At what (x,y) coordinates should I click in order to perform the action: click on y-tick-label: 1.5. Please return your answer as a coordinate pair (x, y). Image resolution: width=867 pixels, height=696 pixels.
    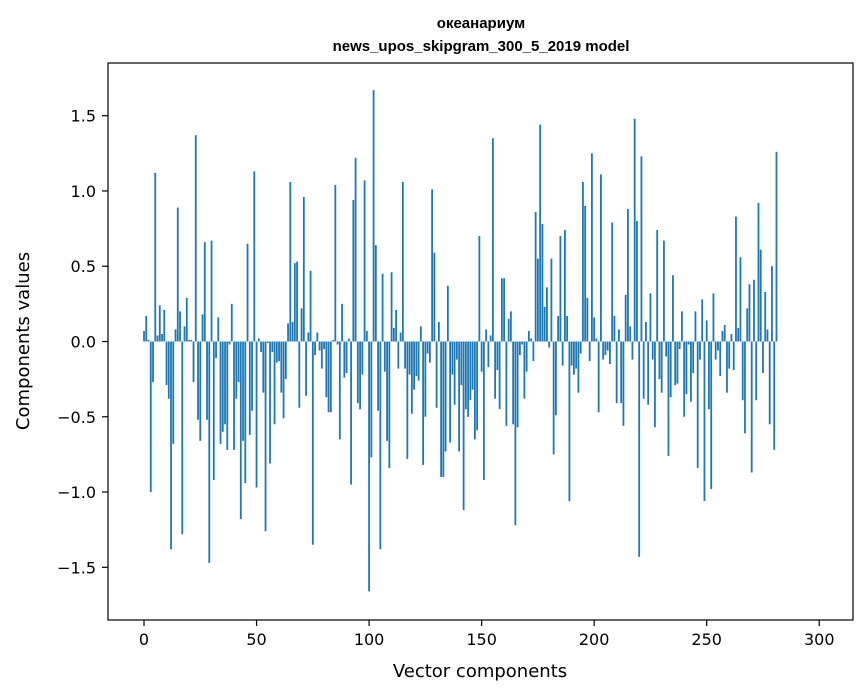
    Looking at the image, I should click on (83, 116).